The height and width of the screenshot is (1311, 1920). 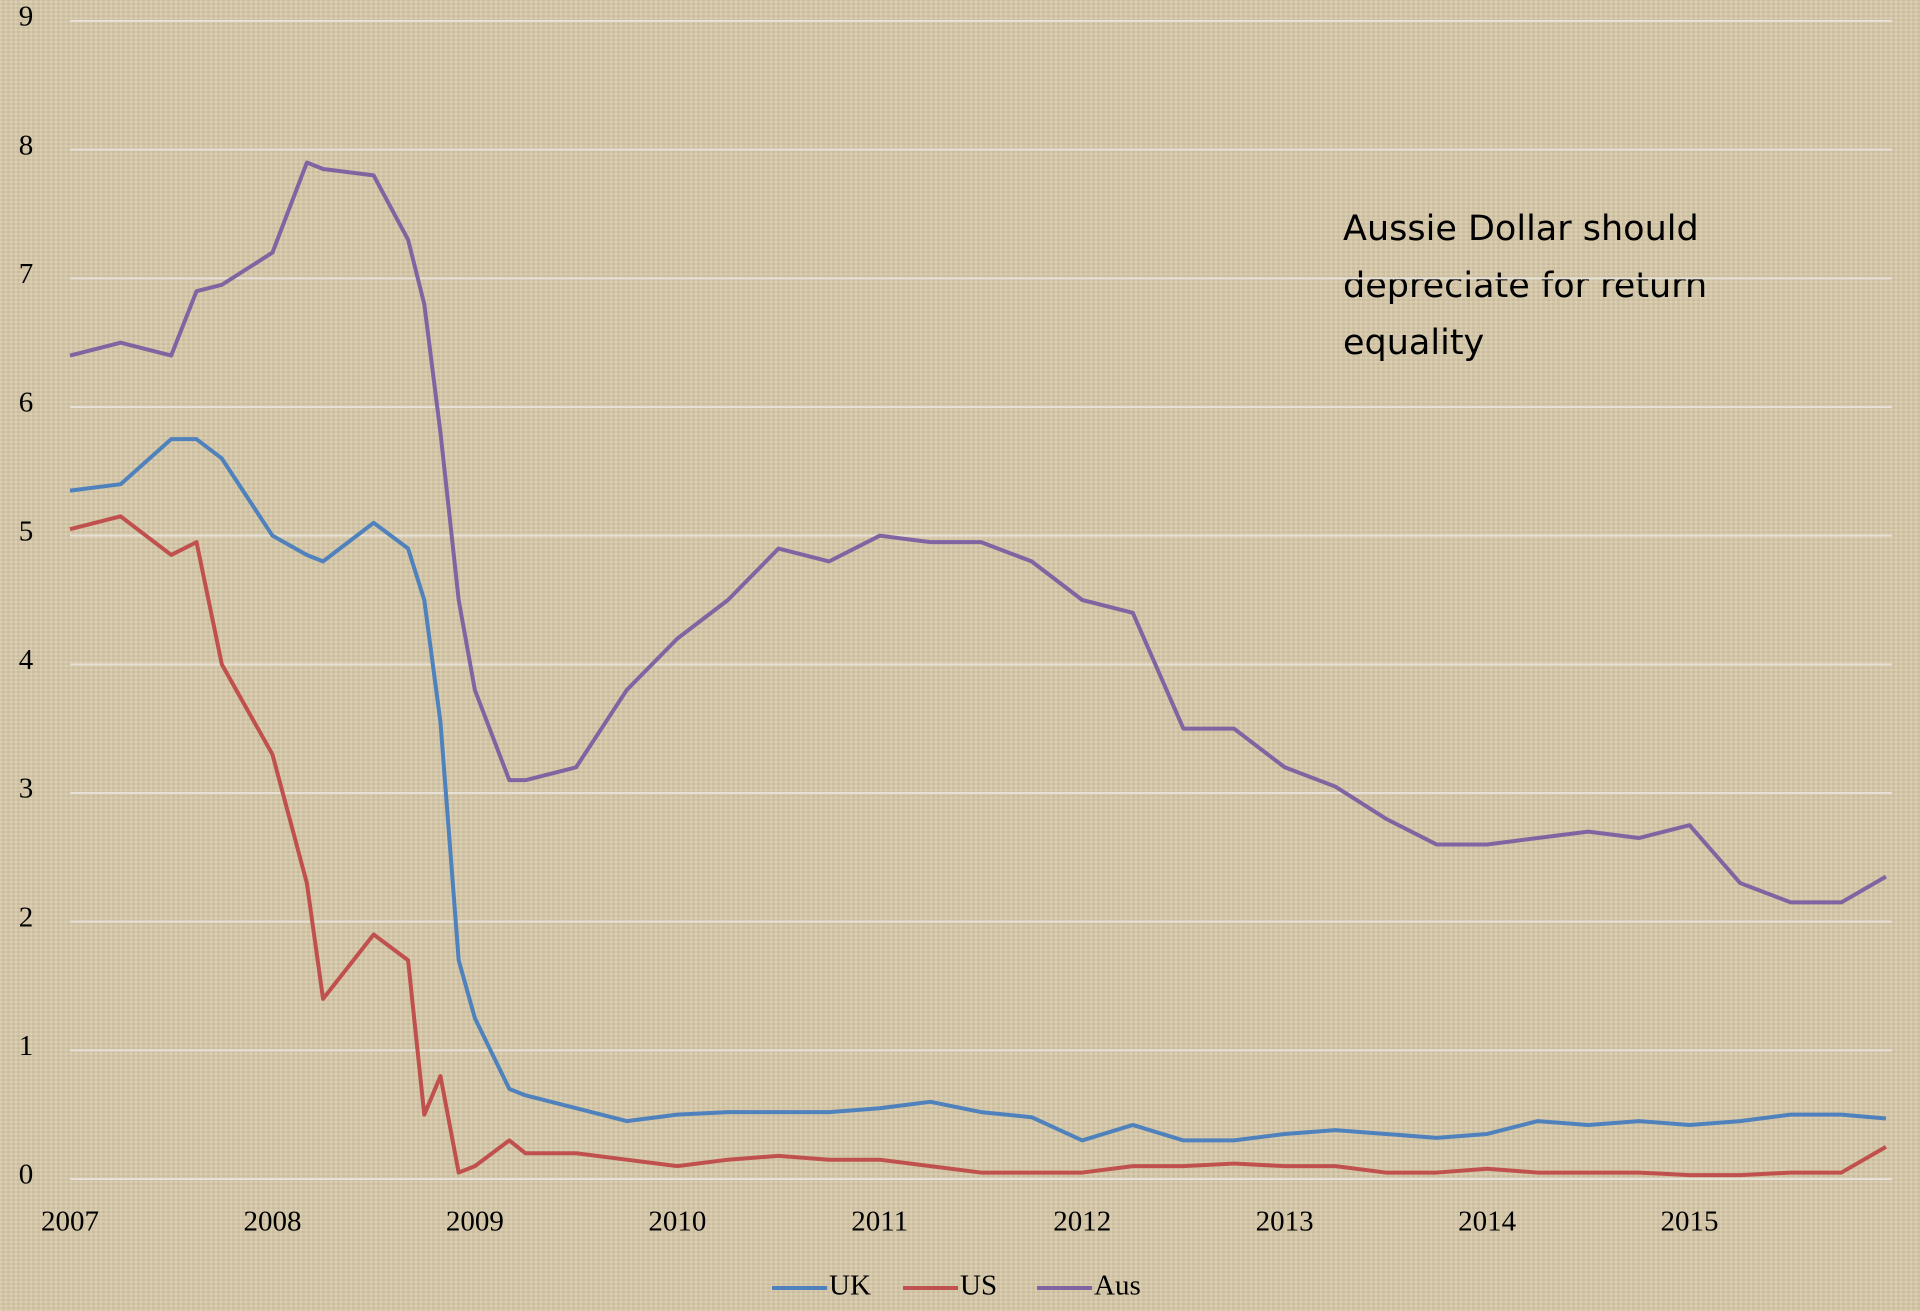 I want to click on y-tick-label: 3, so click(x=26, y=789).